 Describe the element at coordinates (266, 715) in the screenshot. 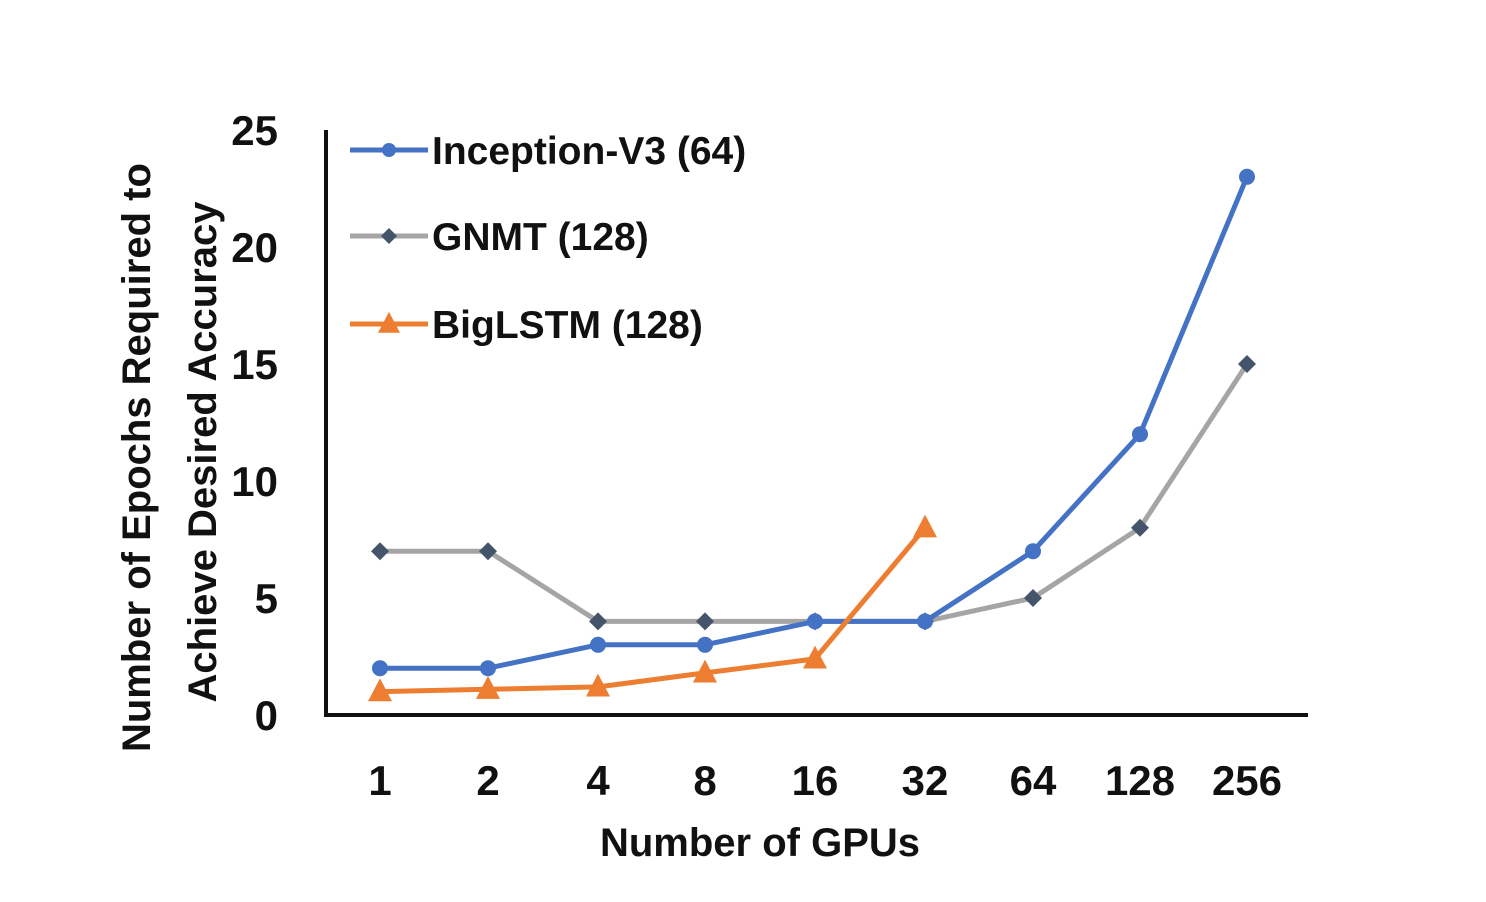

I see `y-tick-label: 0` at that location.